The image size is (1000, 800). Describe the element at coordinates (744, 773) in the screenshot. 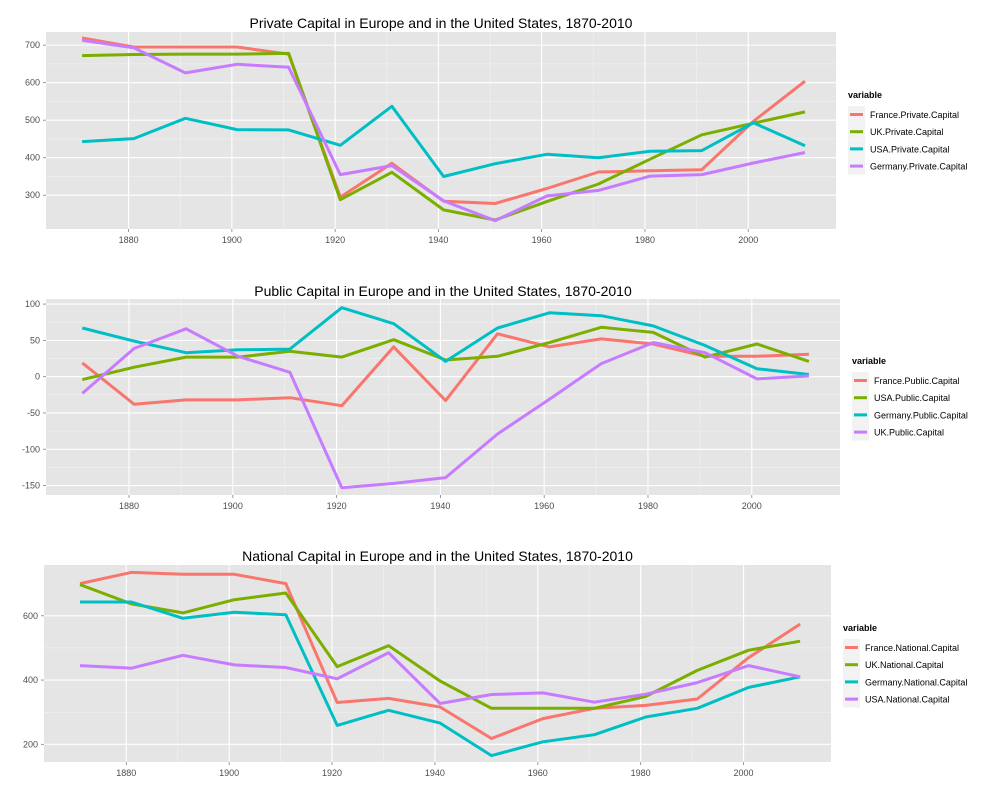

I see `x-tick-label: 2000` at that location.